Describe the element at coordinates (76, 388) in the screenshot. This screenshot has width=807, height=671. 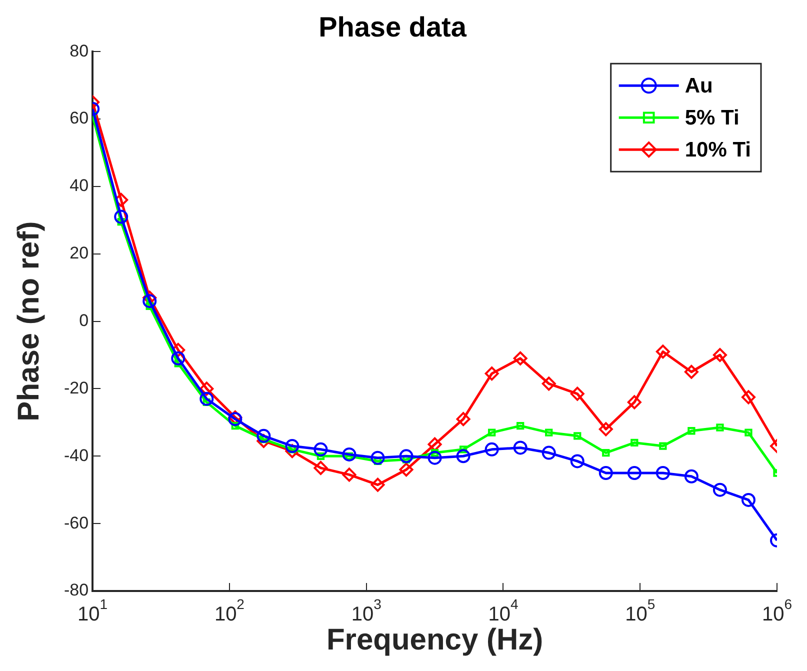
I see `y-tick-label: -20` at that location.